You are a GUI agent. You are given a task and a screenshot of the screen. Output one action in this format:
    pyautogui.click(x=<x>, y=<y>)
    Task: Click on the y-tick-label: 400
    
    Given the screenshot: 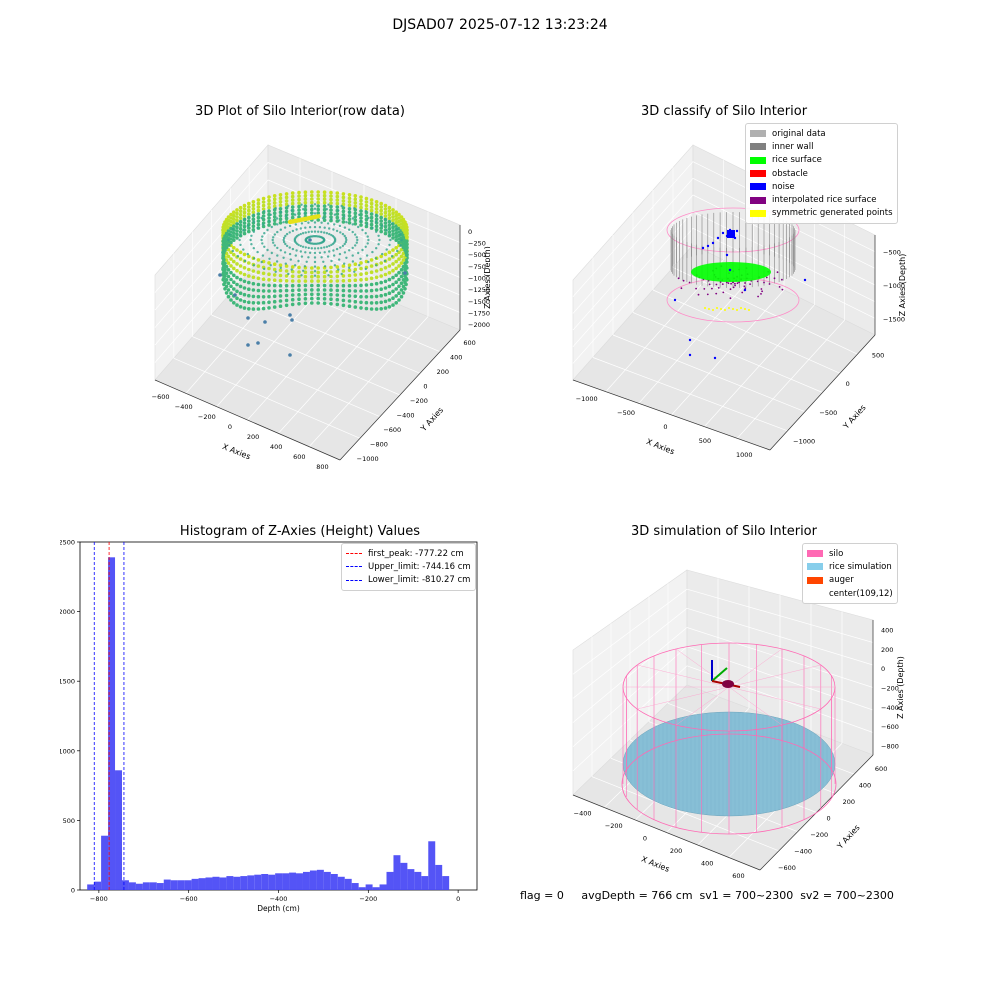 What is the action you would take?
    pyautogui.click(x=456, y=358)
    